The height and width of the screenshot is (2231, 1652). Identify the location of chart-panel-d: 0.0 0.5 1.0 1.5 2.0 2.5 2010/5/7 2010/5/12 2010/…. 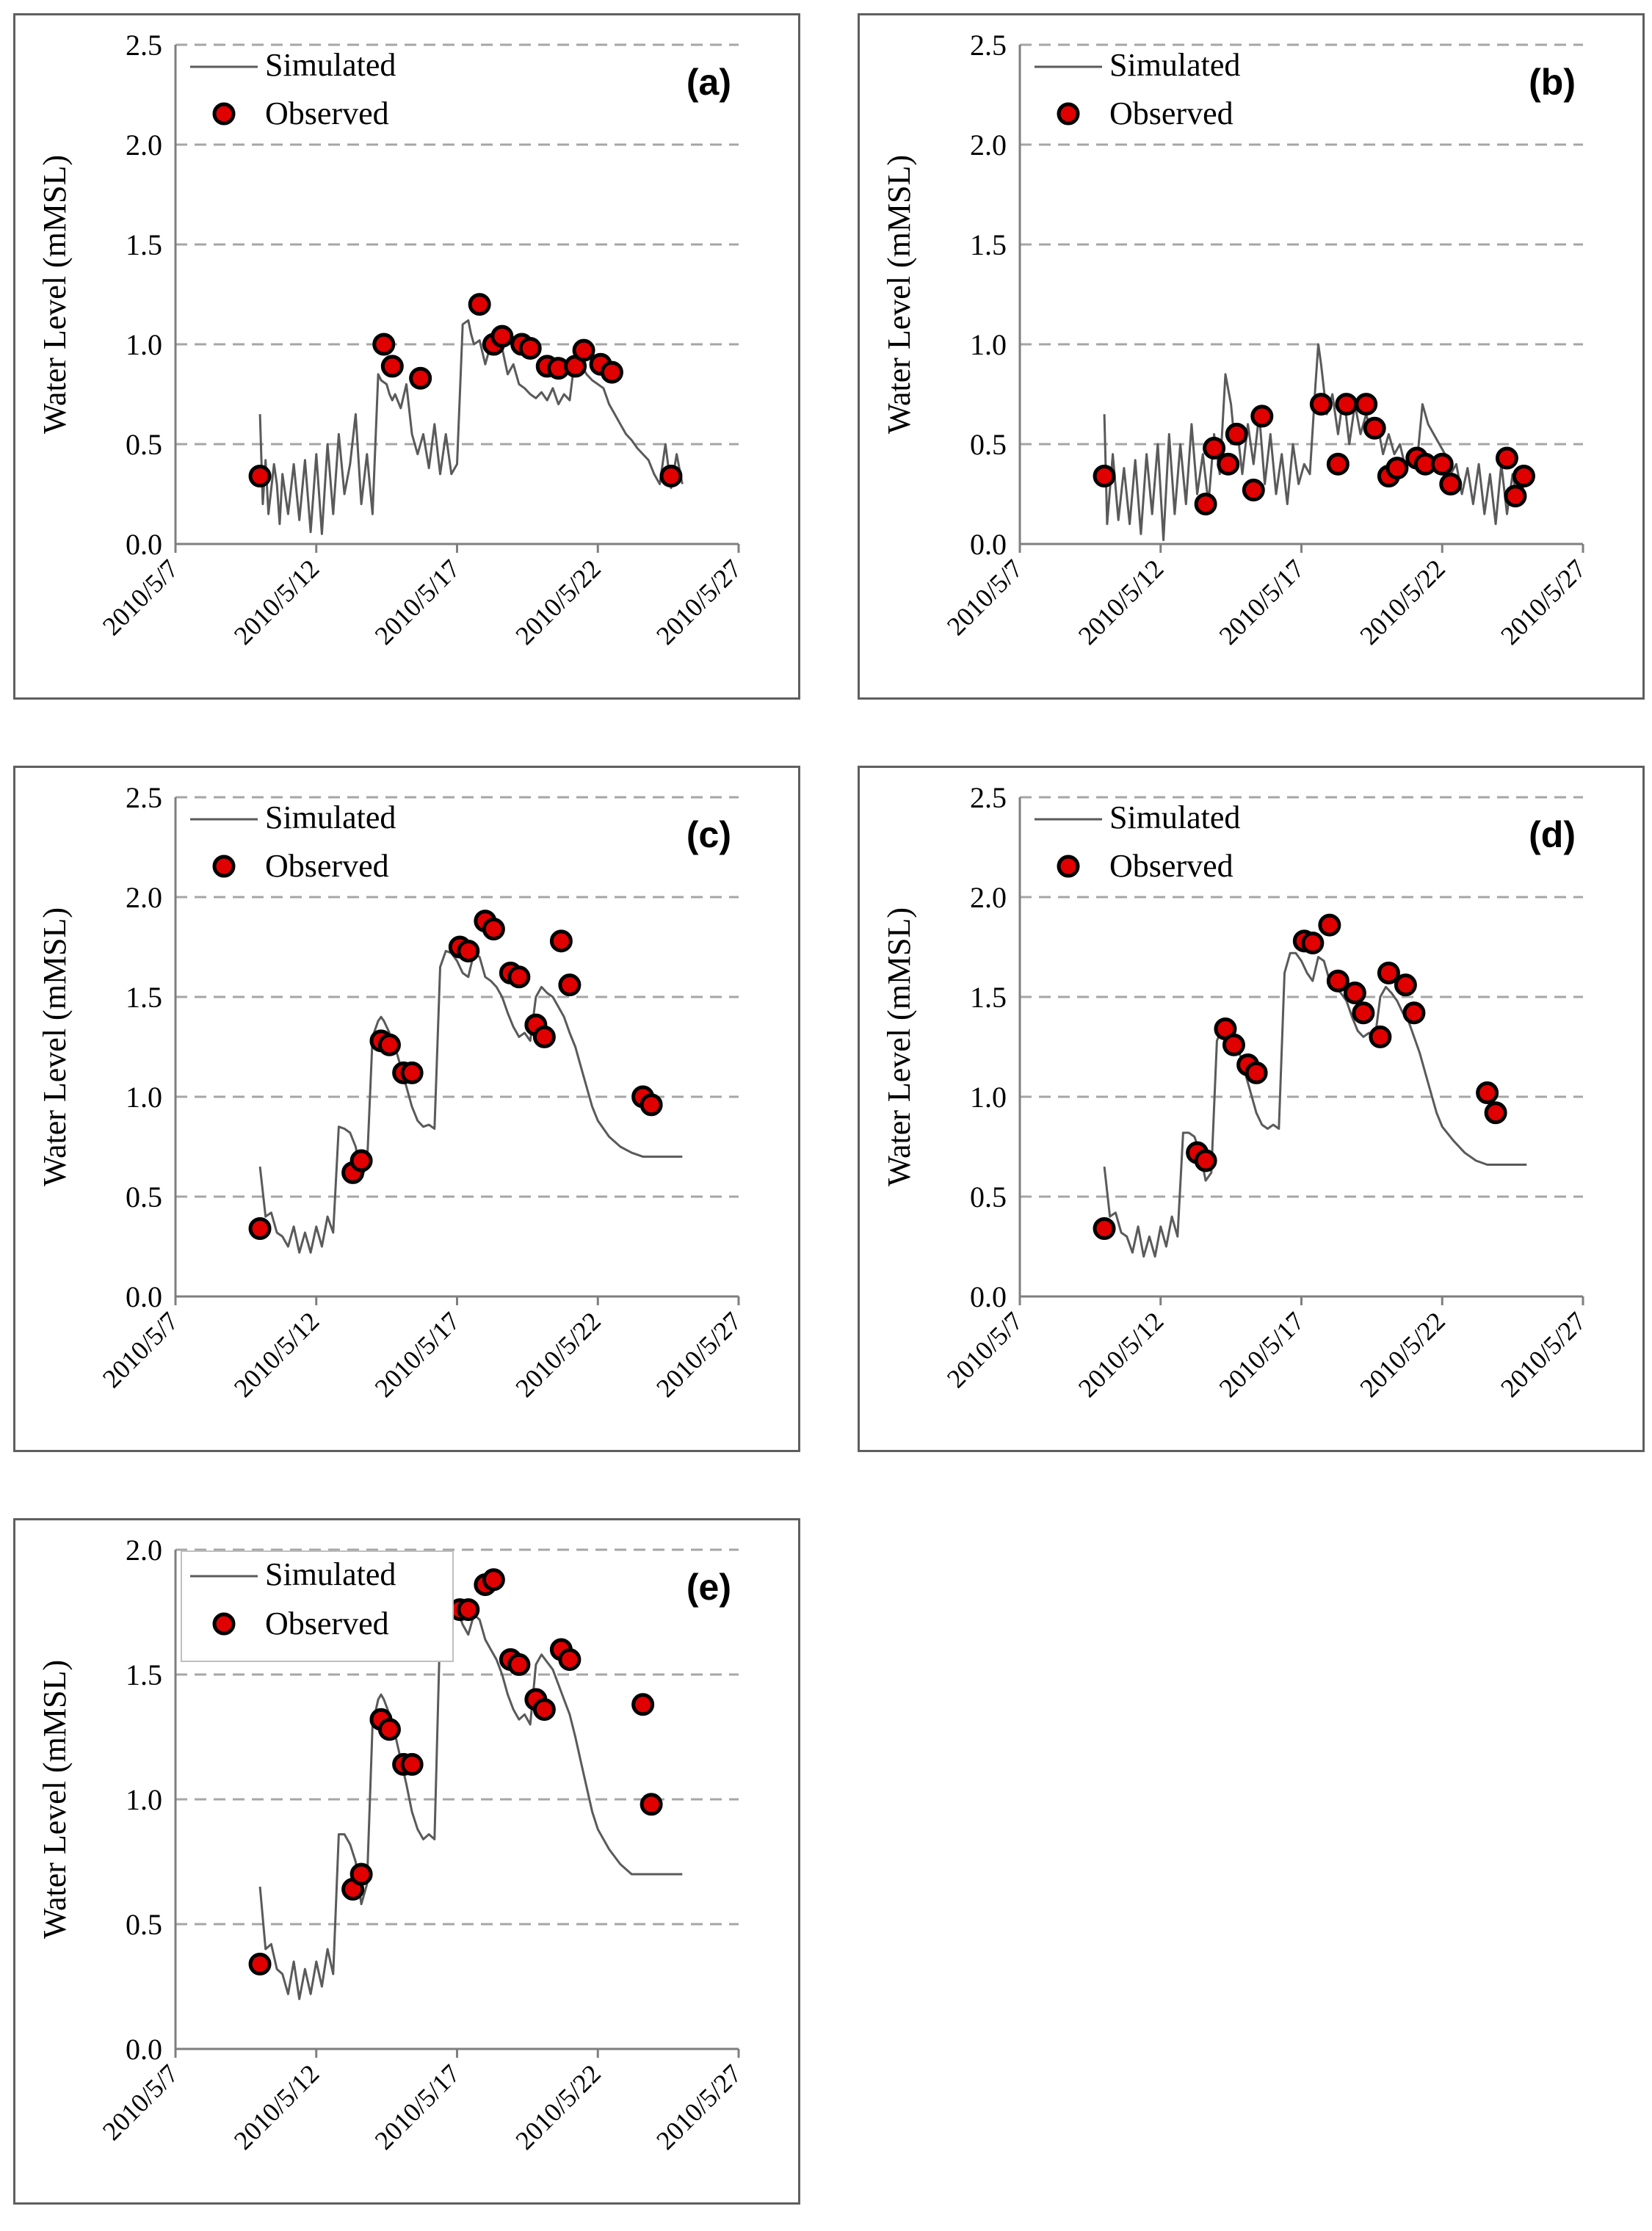
(1251, 1109).